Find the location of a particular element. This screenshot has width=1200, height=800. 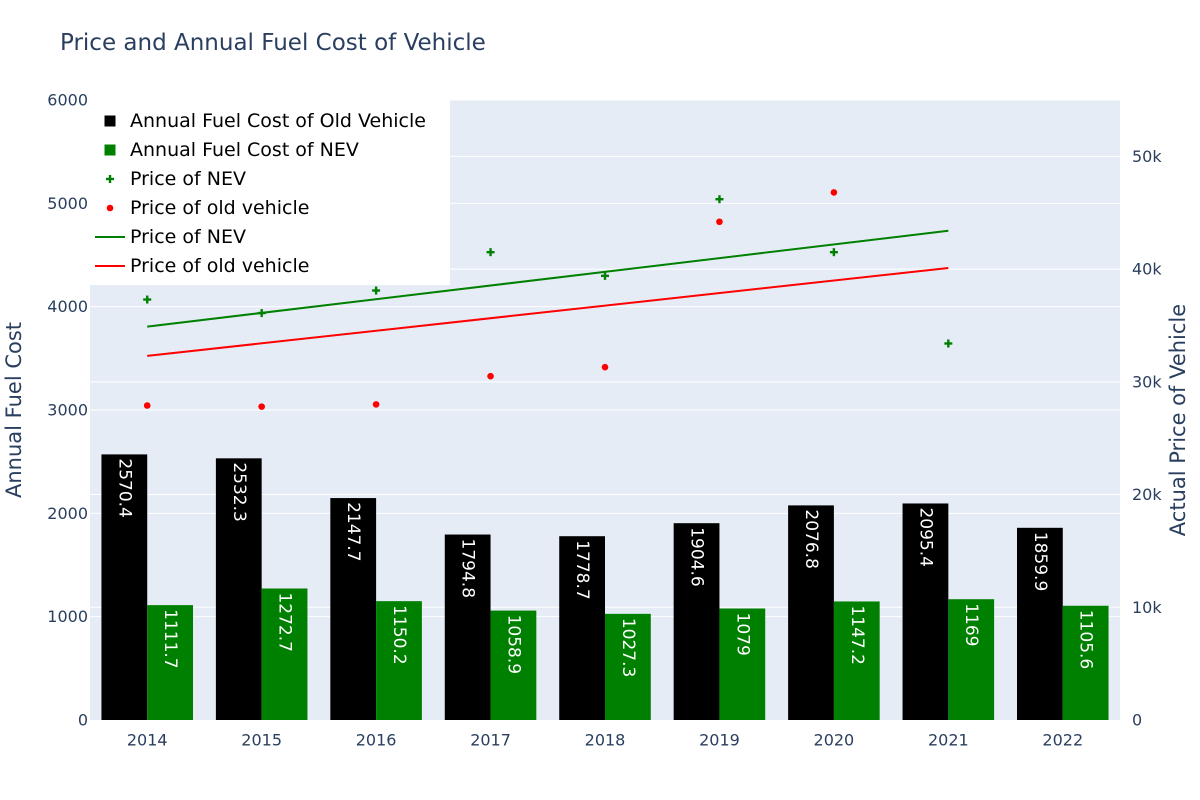

bar-data-label: 2532.3 is located at coordinates (239, 491).